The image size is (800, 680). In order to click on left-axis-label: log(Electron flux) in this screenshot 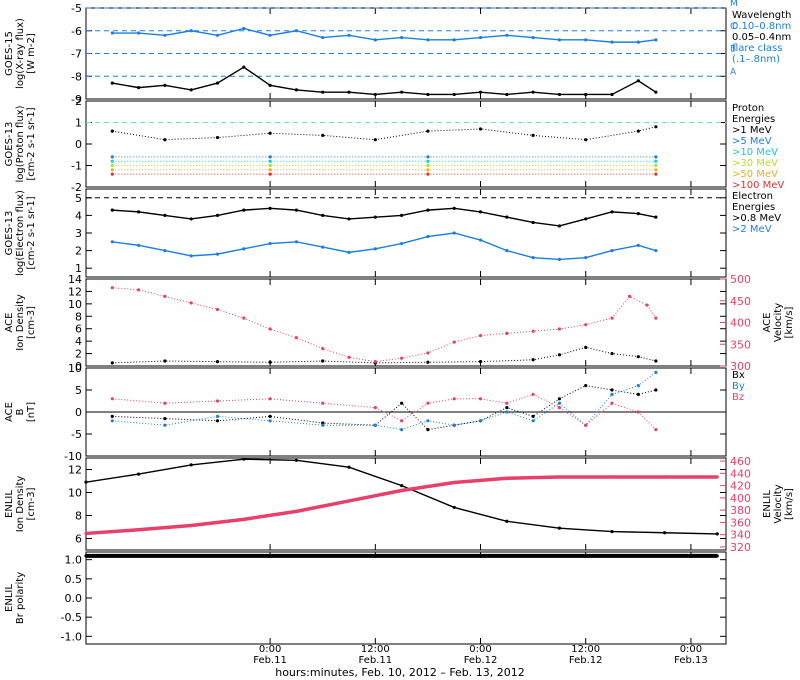, I will do `click(20, 233)`.